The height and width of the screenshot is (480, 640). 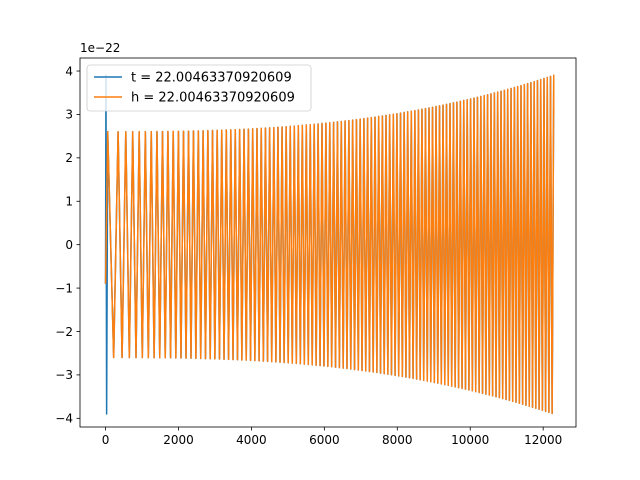 What do you see at coordinates (106, 440) in the screenshot?
I see `x-tick-label: 0` at bounding box center [106, 440].